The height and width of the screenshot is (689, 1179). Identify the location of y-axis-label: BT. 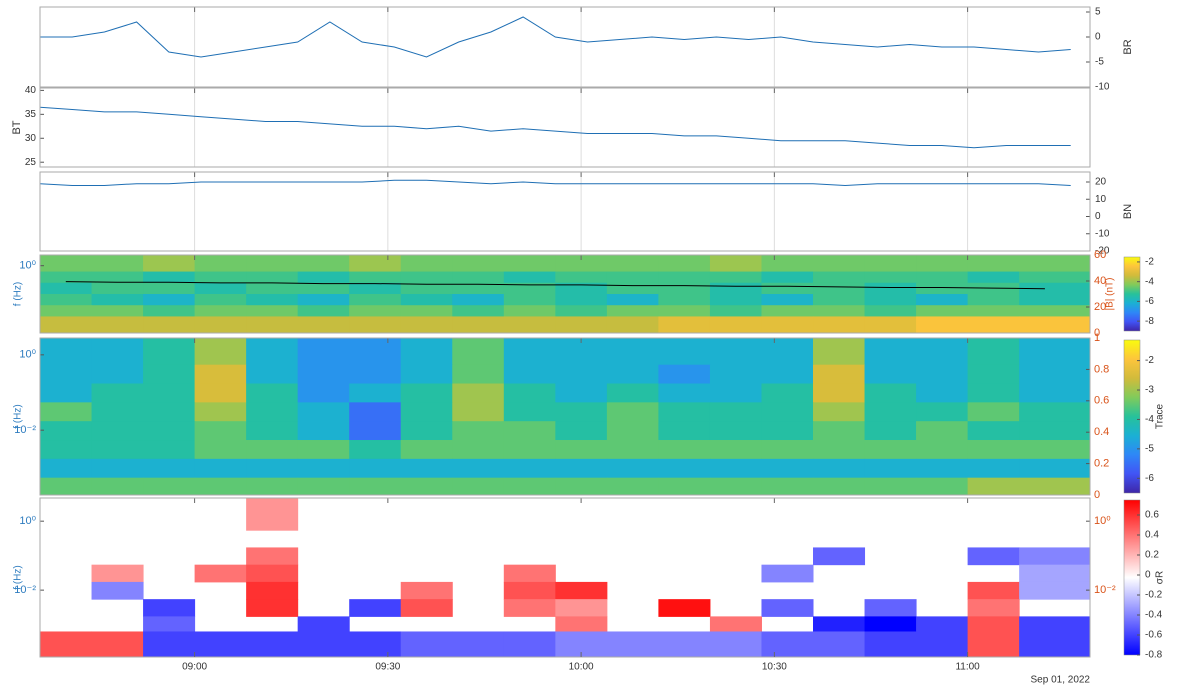
(17, 127).